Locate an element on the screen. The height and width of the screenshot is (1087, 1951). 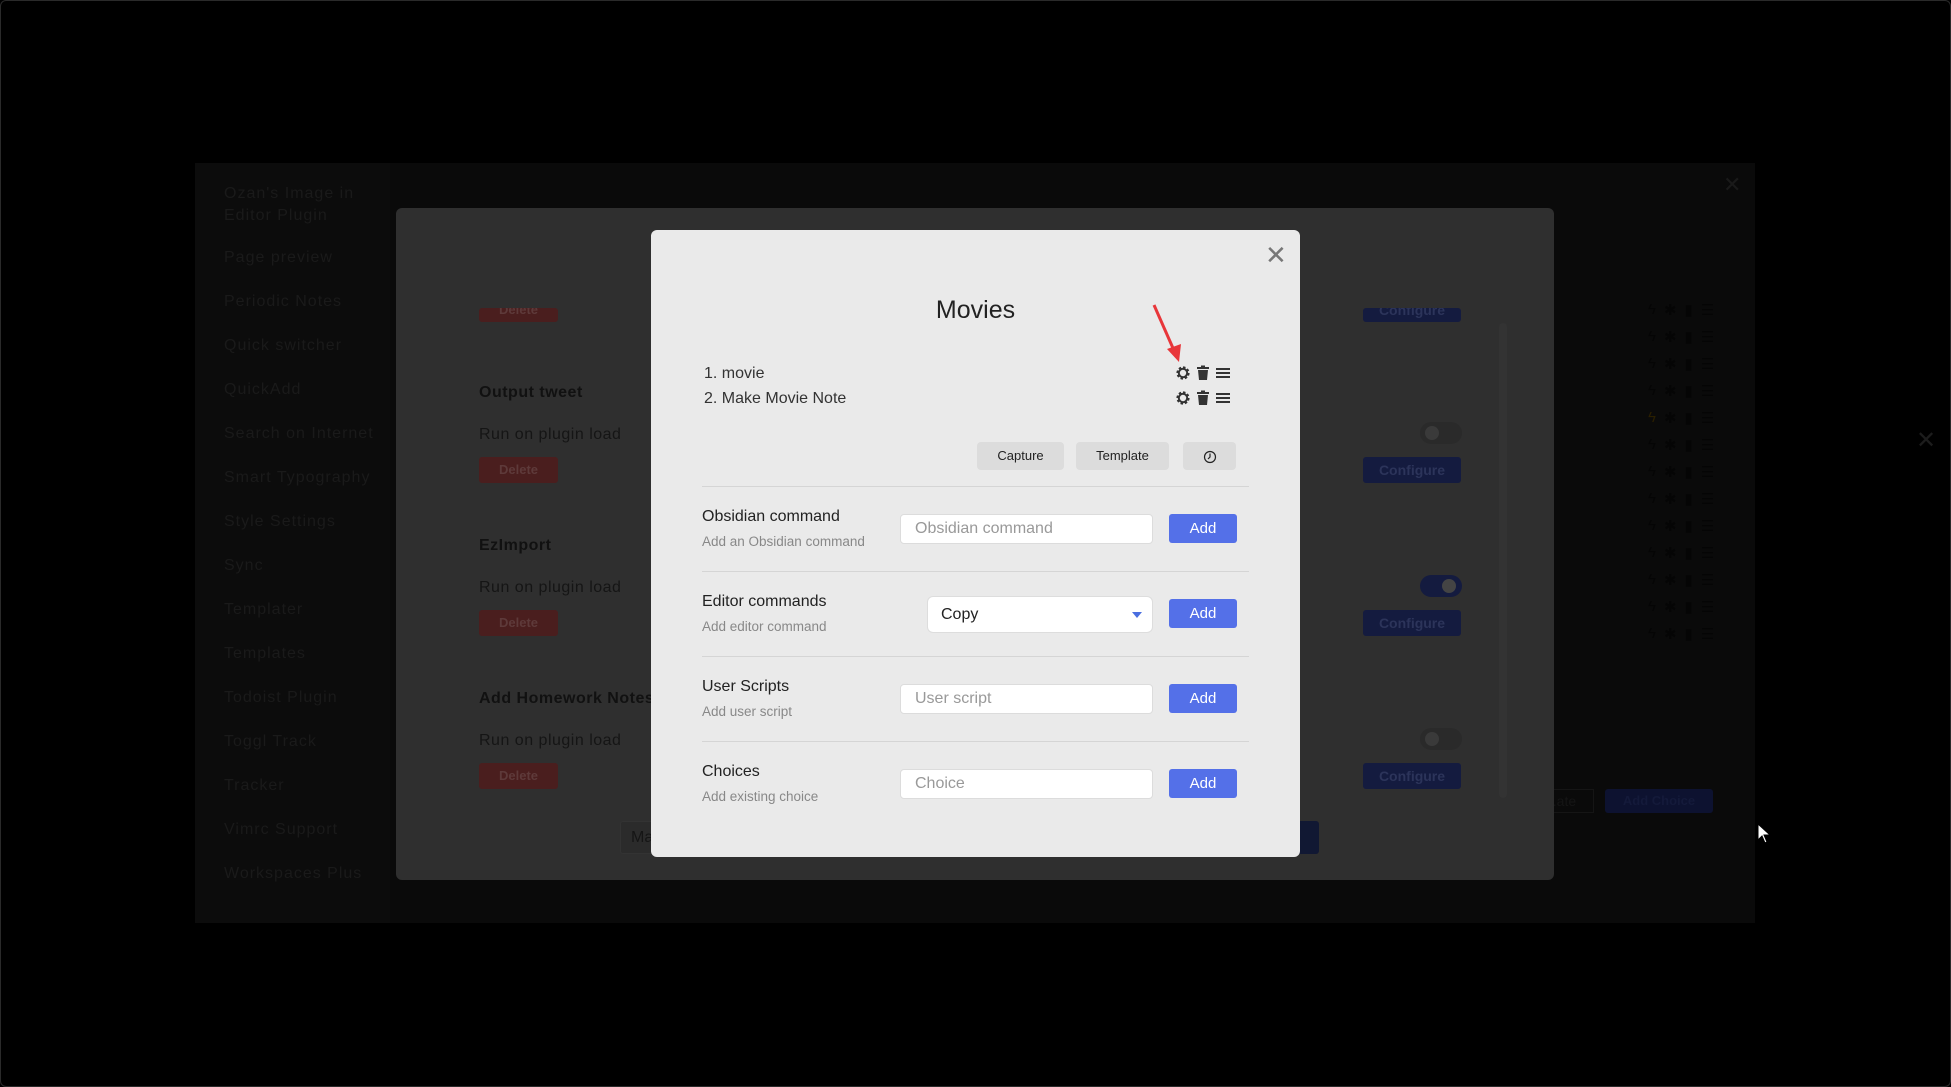
sidebar-item: QuickAdd is located at coordinates (263, 389).